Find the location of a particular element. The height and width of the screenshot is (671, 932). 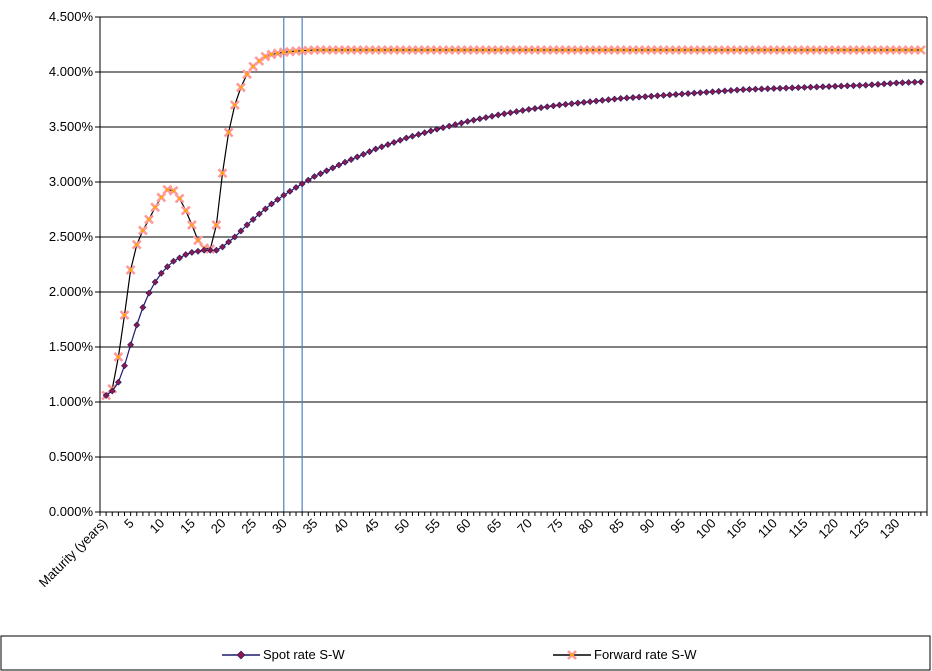

y-tick-label: 2.000% is located at coordinates (71, 291).